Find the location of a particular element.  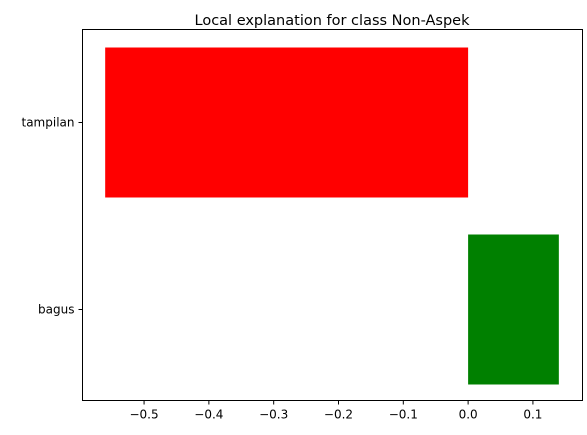

x-tick-label: −0.2 is located at coordinates (338, 415).